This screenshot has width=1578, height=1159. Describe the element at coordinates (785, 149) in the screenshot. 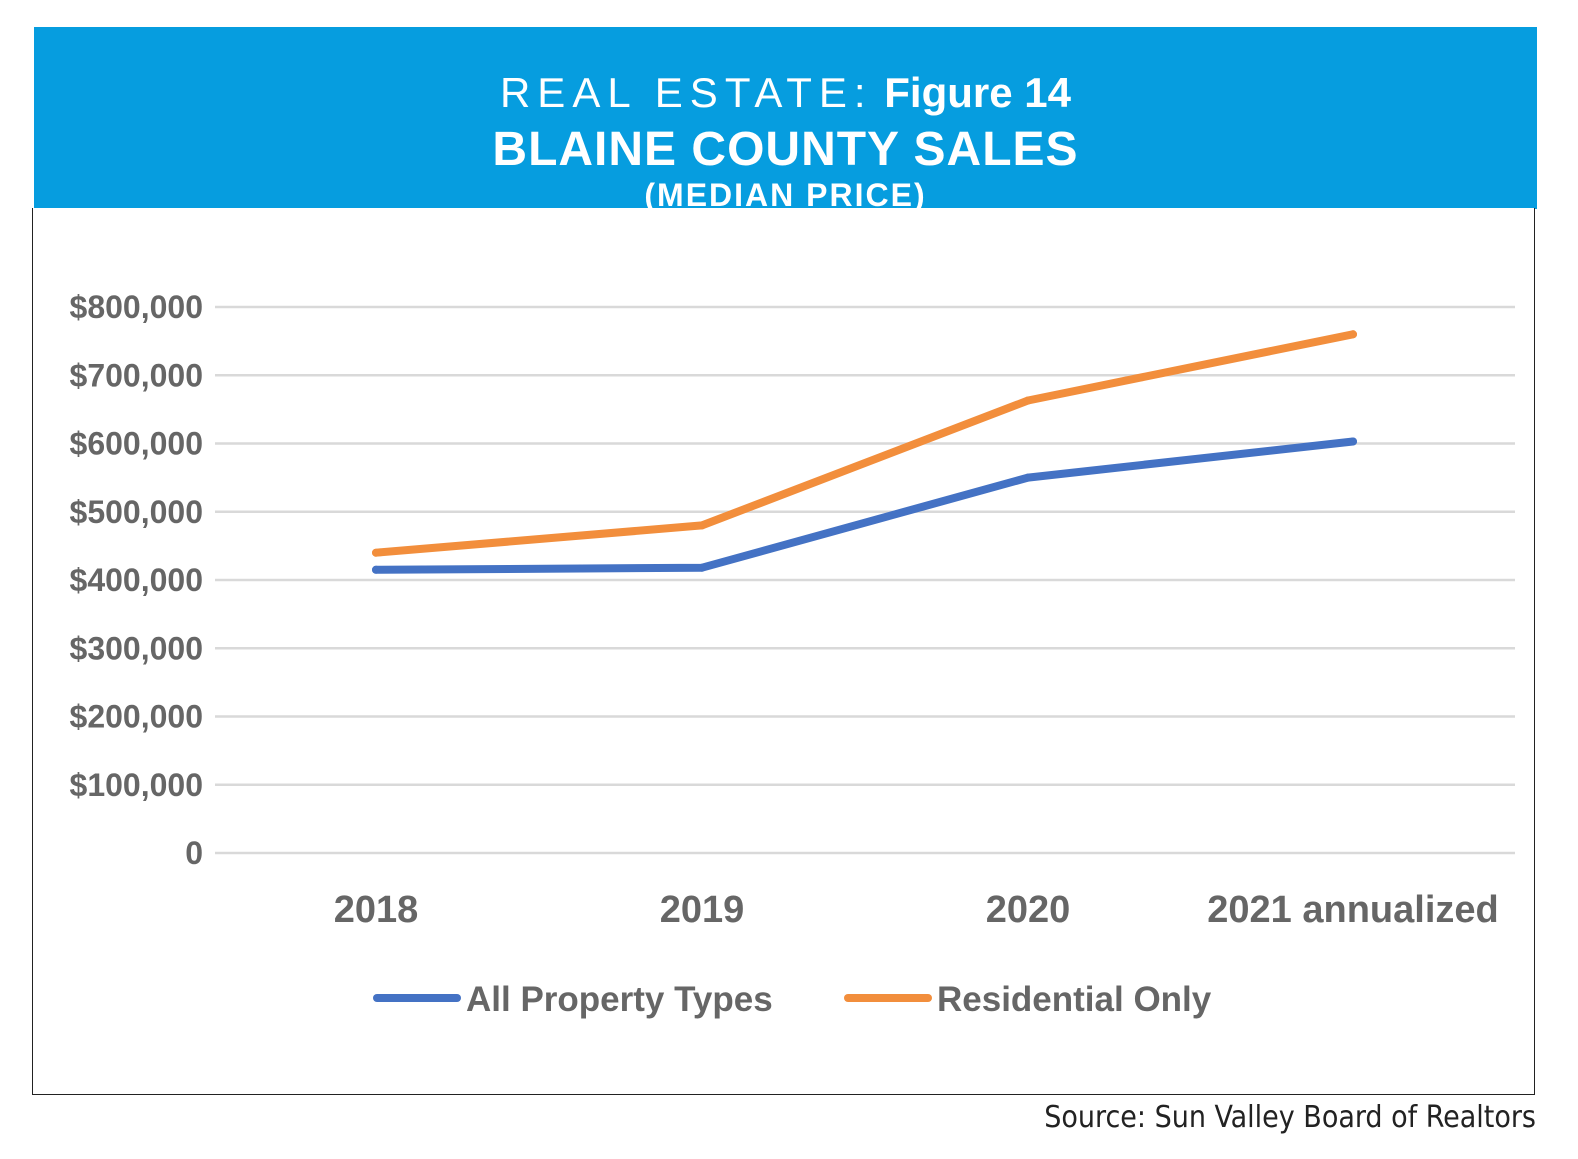

I see `chart-title: BLAINE COUNTY SALES` at that location.